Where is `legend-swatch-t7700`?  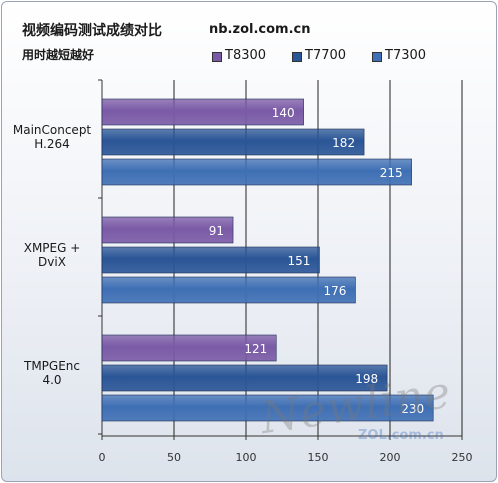
legend-swatch-t7700 is located at coordinates (297, 57).